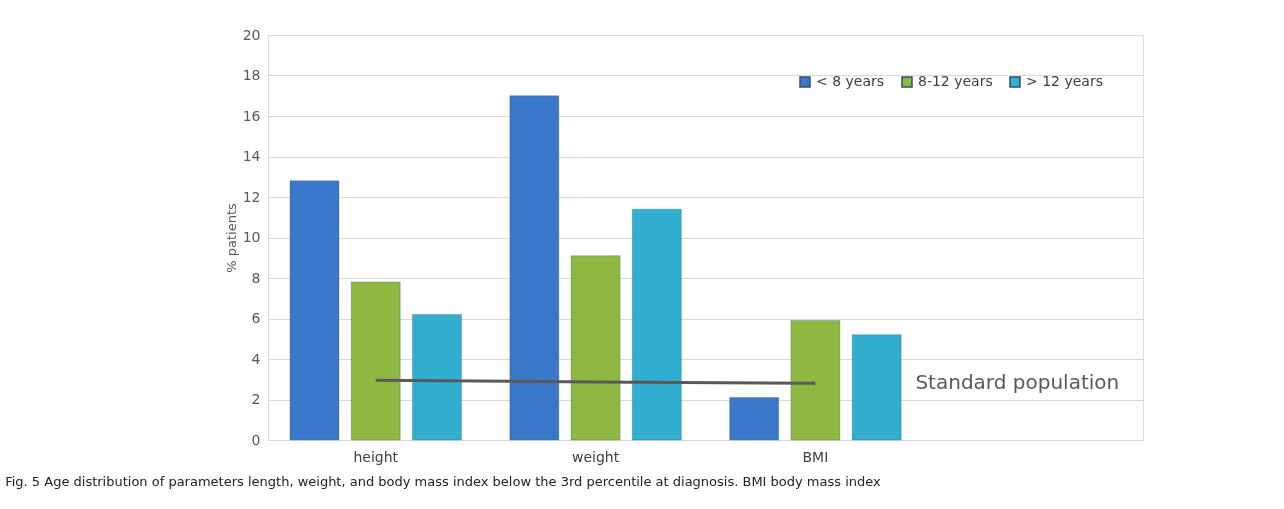 The height and width of the screenshot is (509, 1284). Describe the element at coordinates (443, 481) in the screenshot. I see `caption: Fig. 5 Age distribution of parameters length, weight, and body mass index below the 3rd percentile at diagnosis. BMI body mass index` at that location.